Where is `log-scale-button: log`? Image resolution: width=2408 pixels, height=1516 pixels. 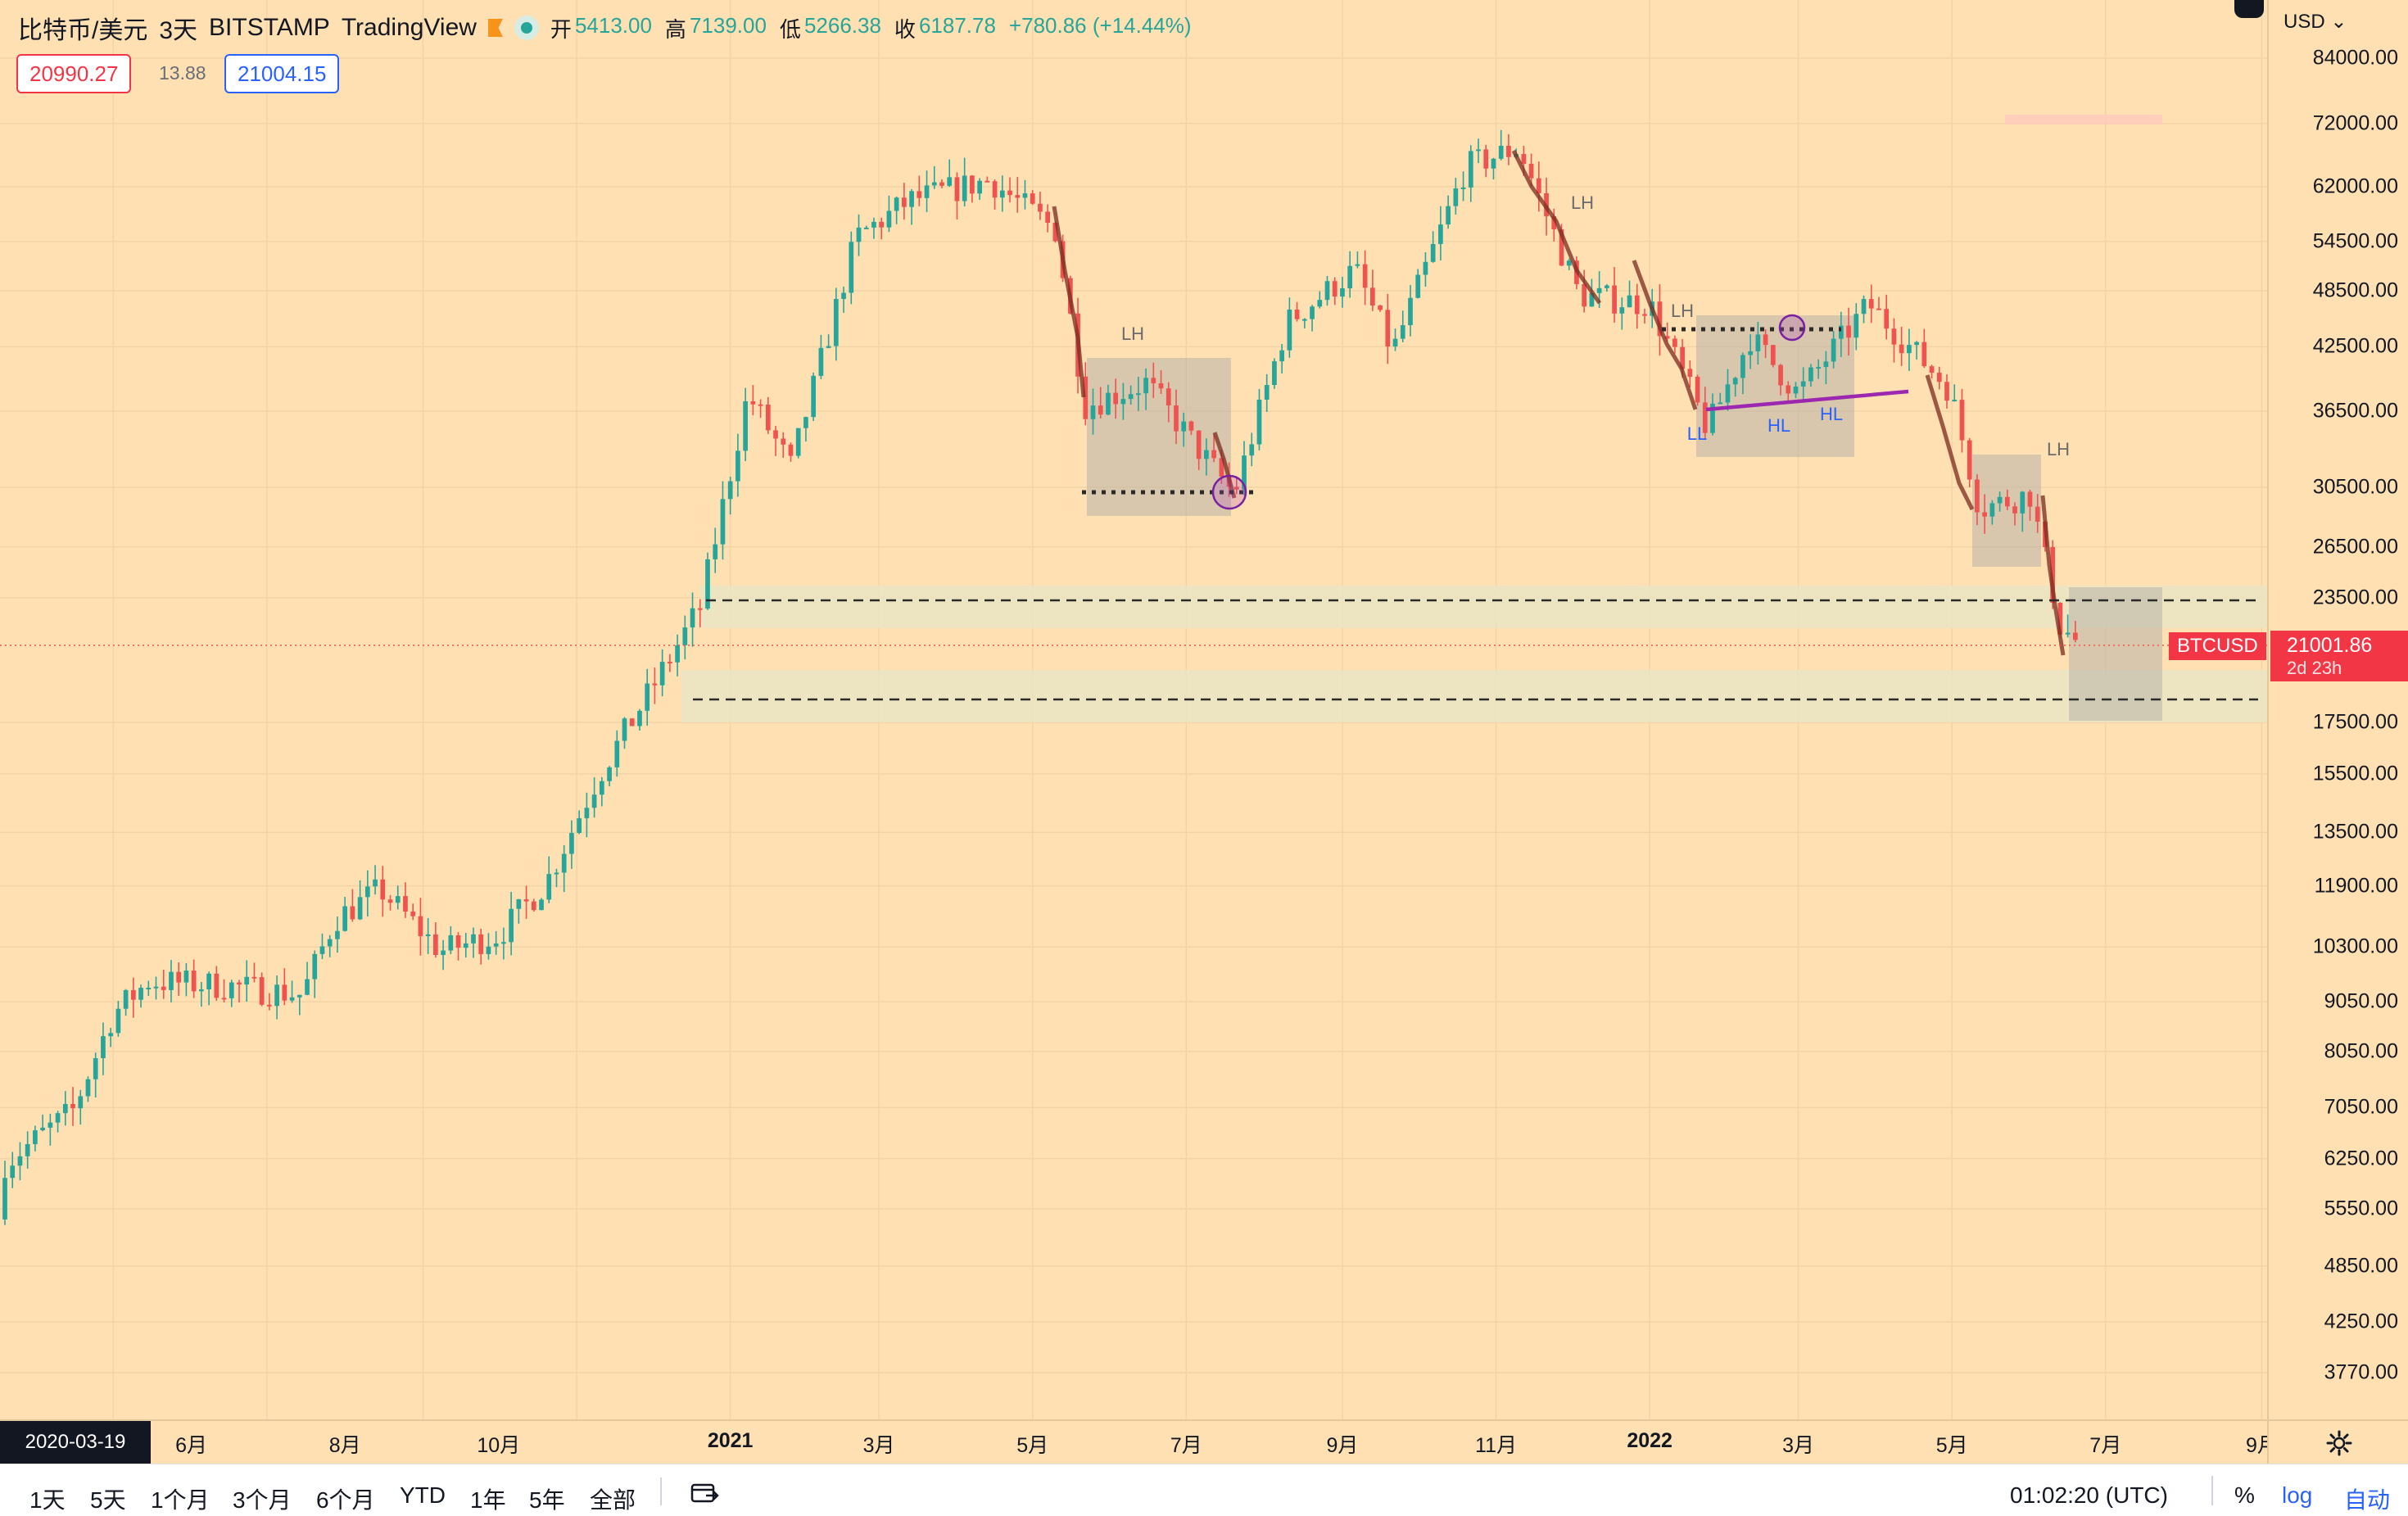
log-scale-button: log is located at coordinates (2297, 1495).